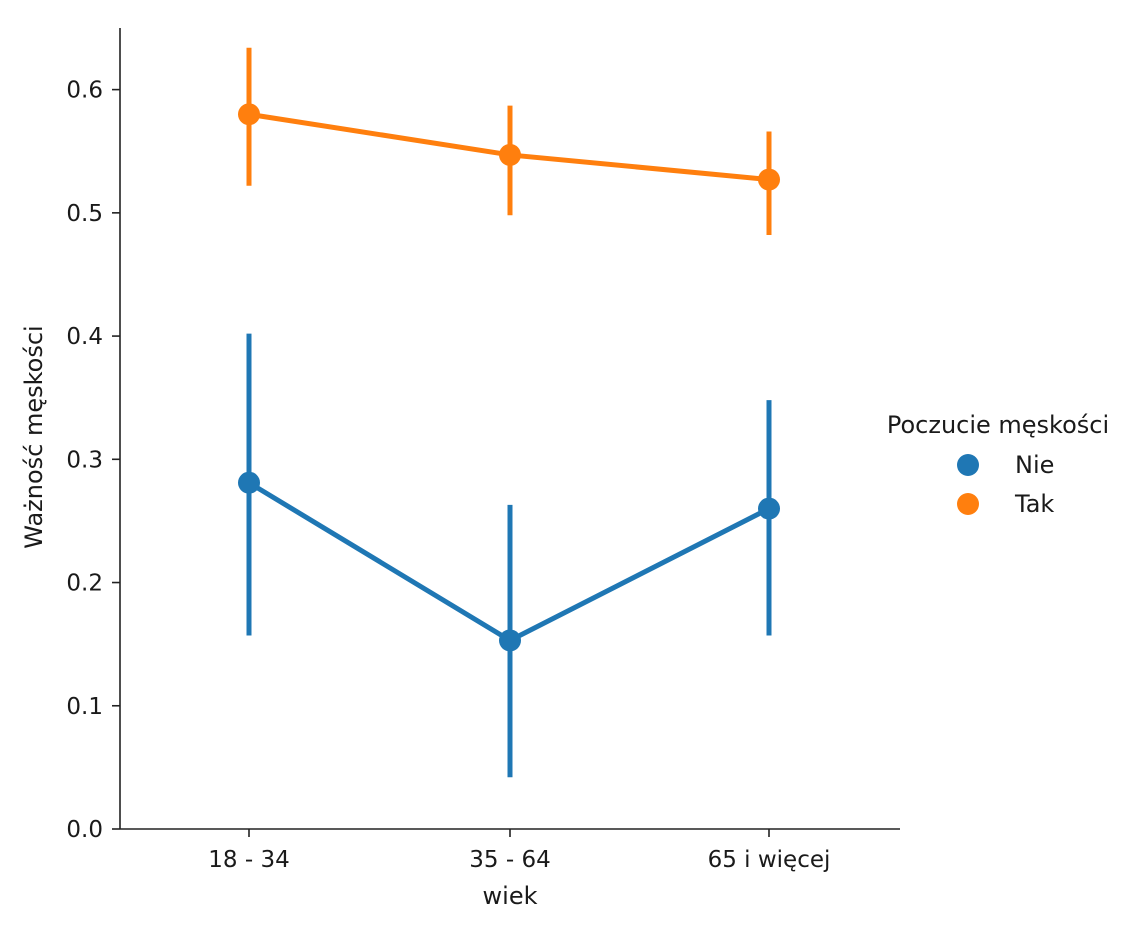 The height and width of the screenshot is (928, 1134). Describe the element at coordinates (509, 141) in the screenshot. I see `series-tak` at that location.